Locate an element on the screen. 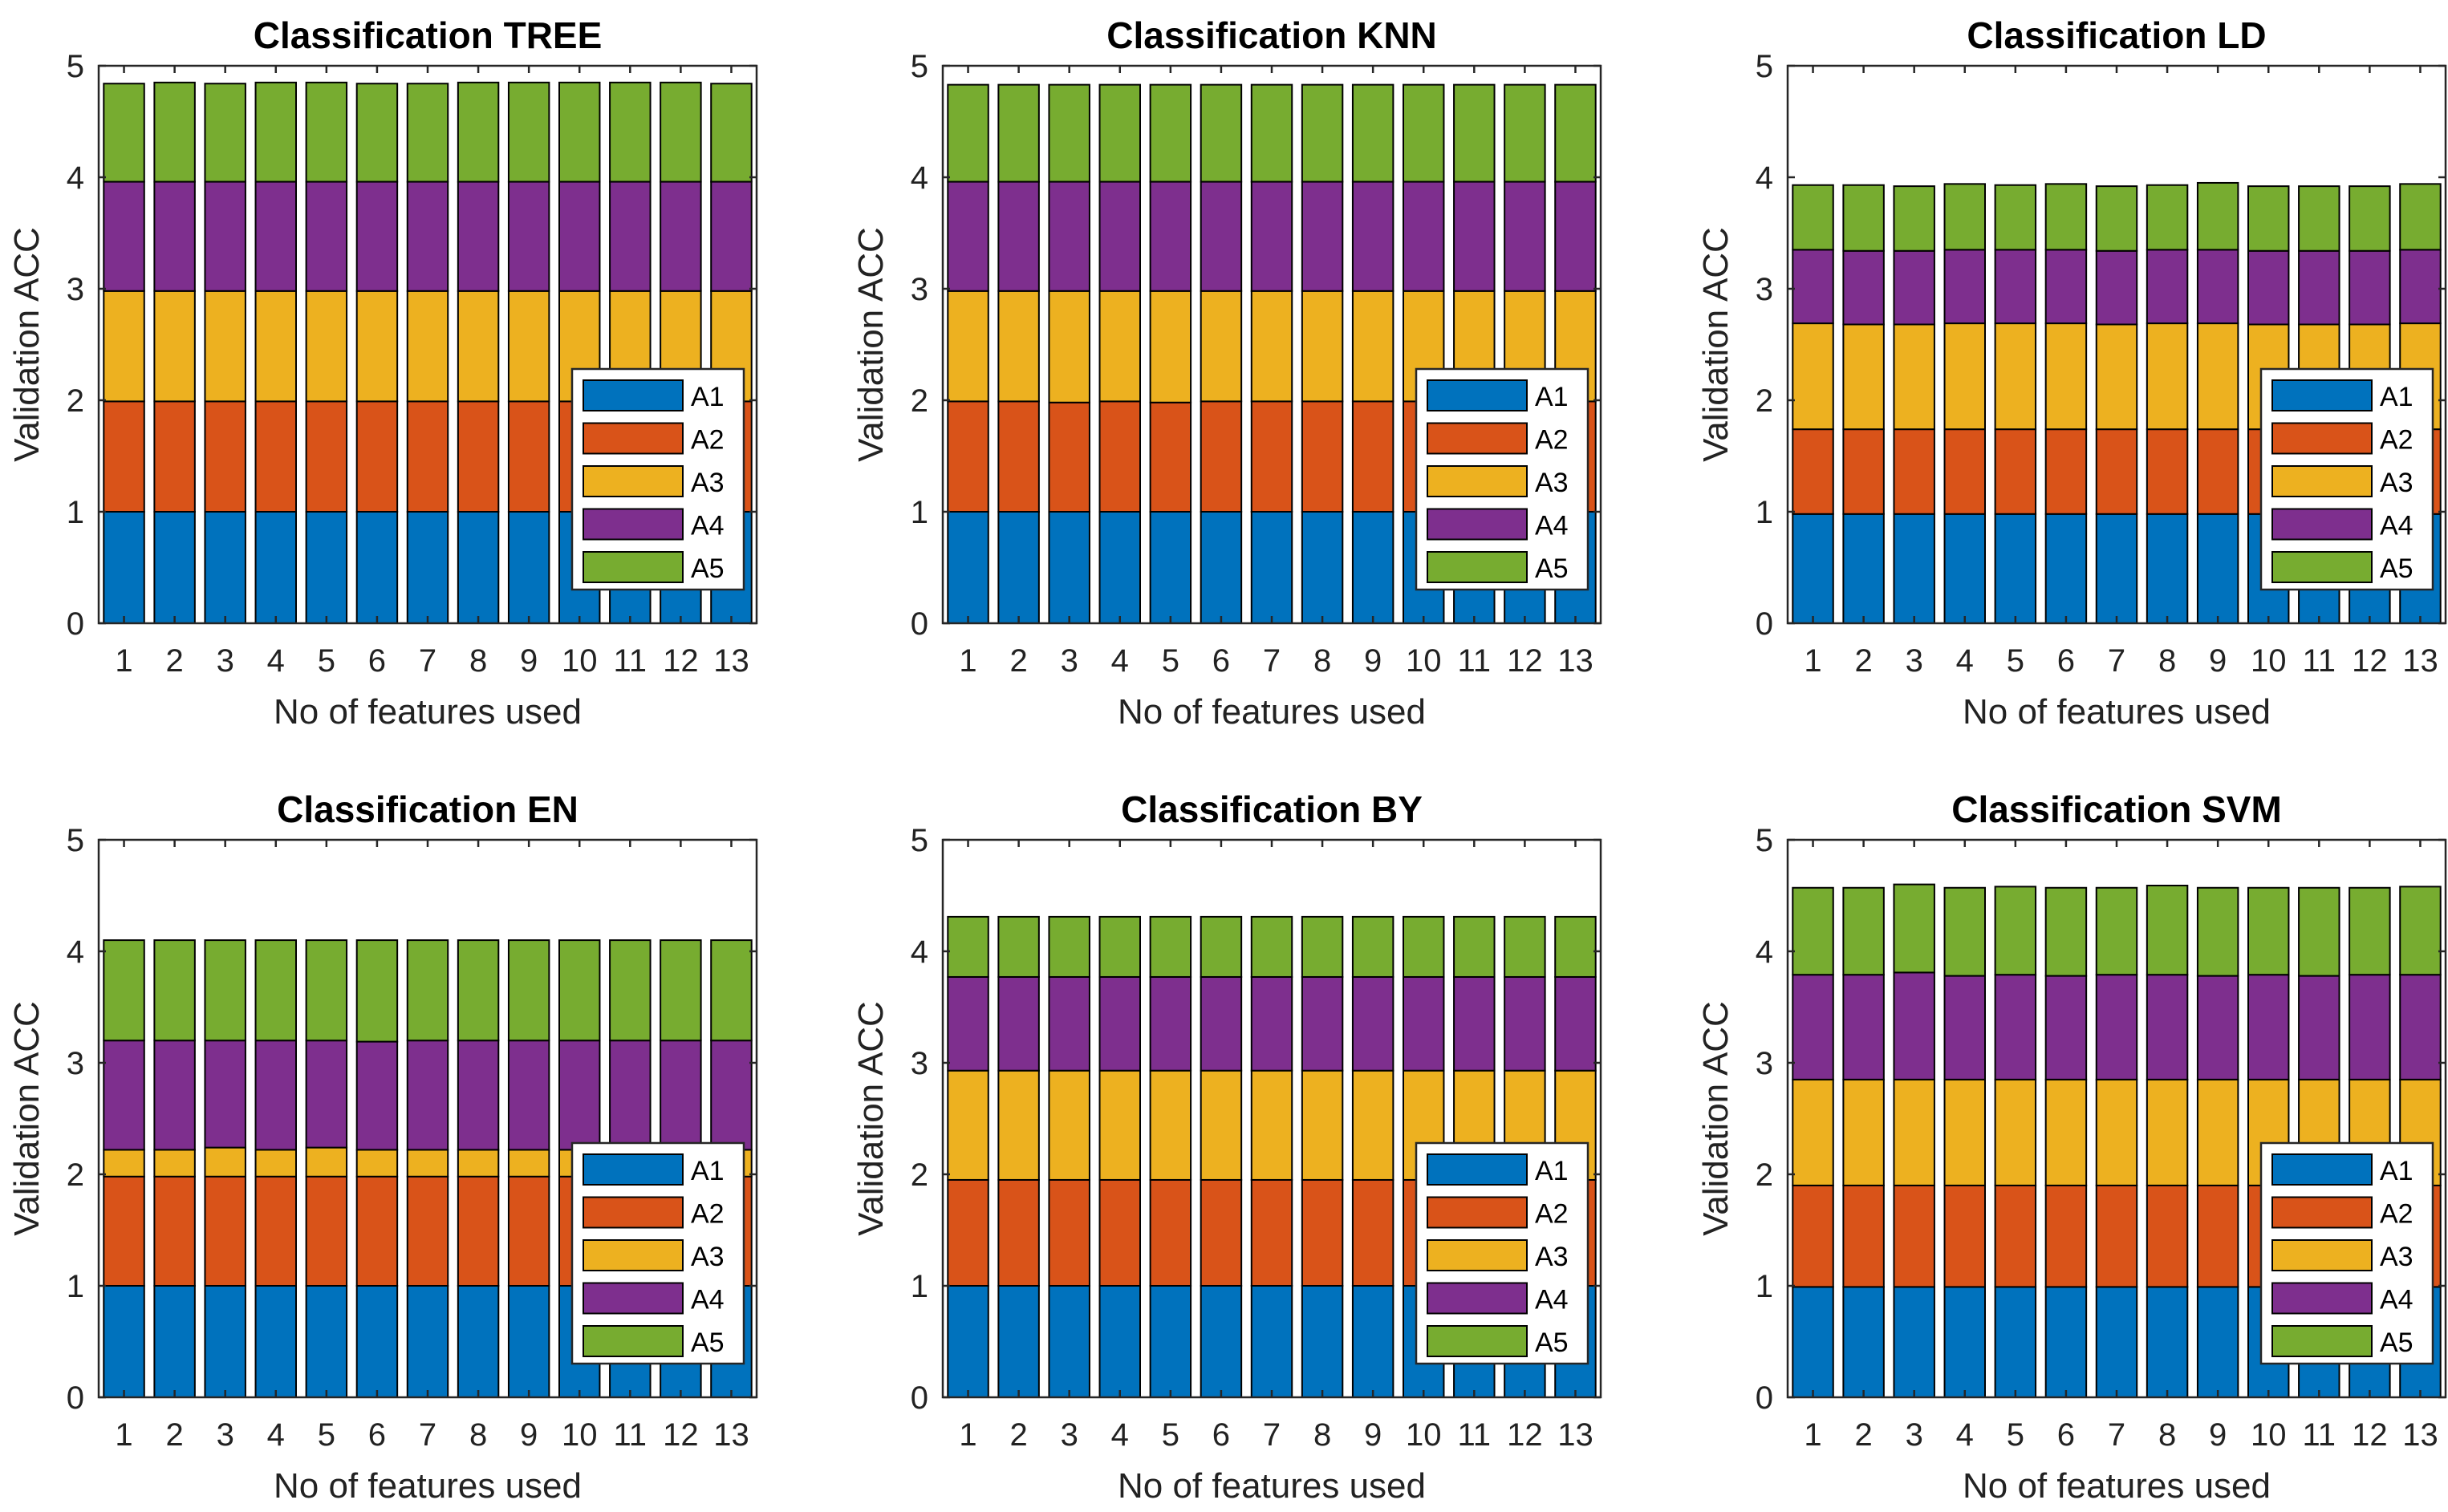  x-tick-label: 9 is located at coordinates (2218, 1435).